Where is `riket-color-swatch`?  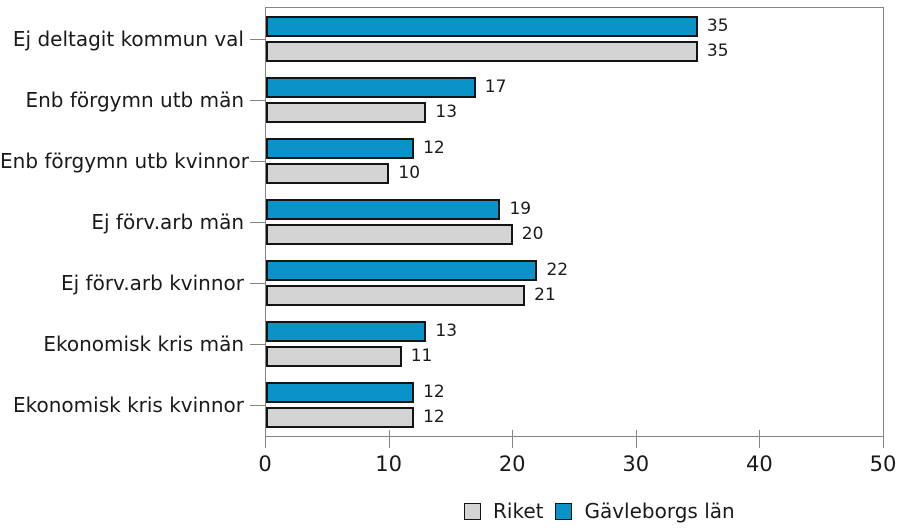 riket-color-swatch is located at coordinates (472, 511).